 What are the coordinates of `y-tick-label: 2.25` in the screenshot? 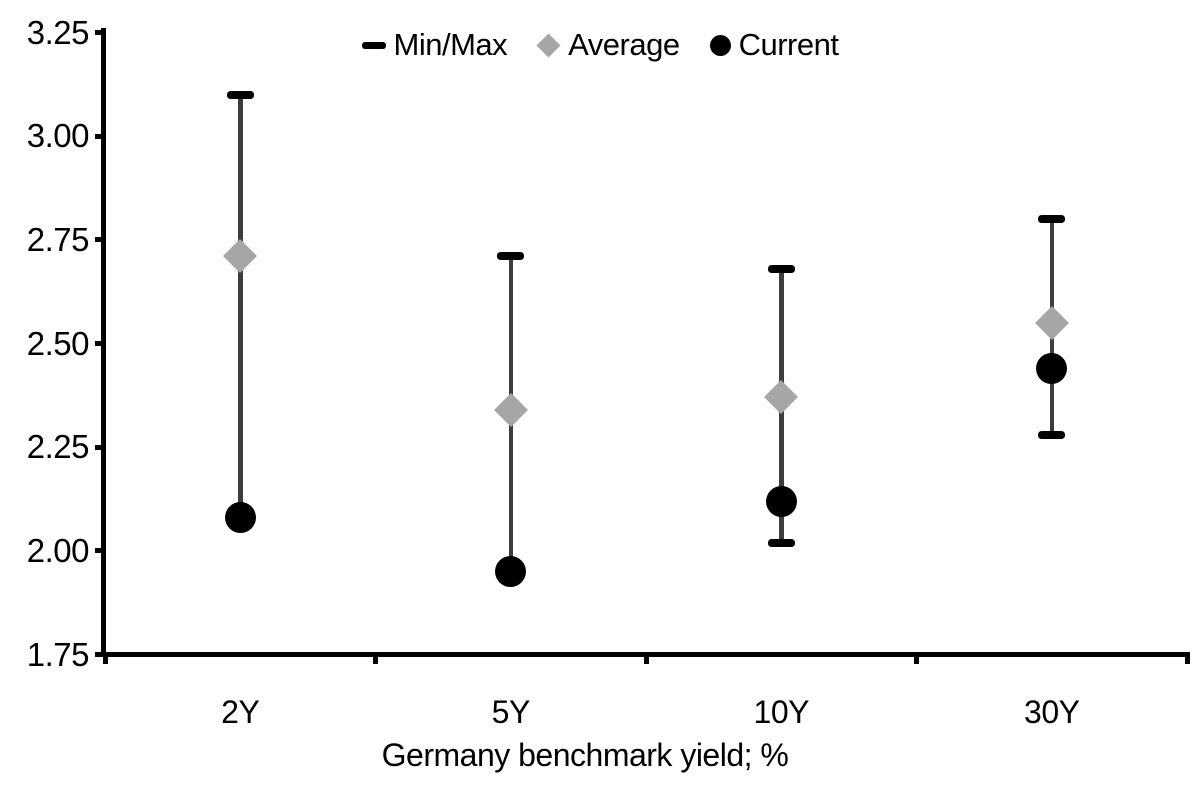 It's located at (58, 447).